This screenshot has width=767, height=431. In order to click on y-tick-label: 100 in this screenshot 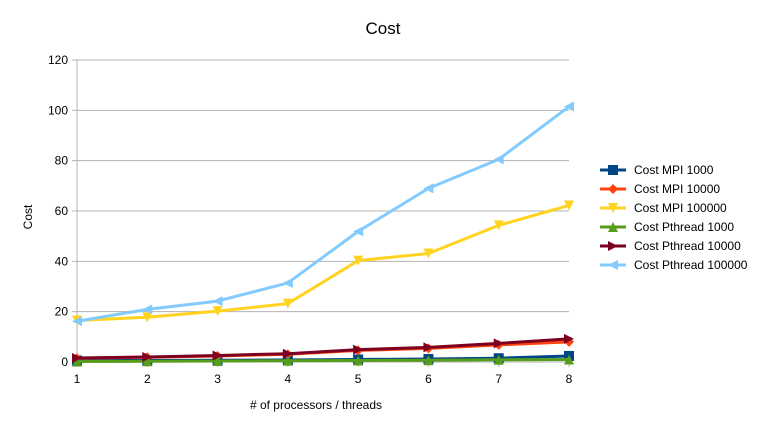, I will do `click(58, 110)`.